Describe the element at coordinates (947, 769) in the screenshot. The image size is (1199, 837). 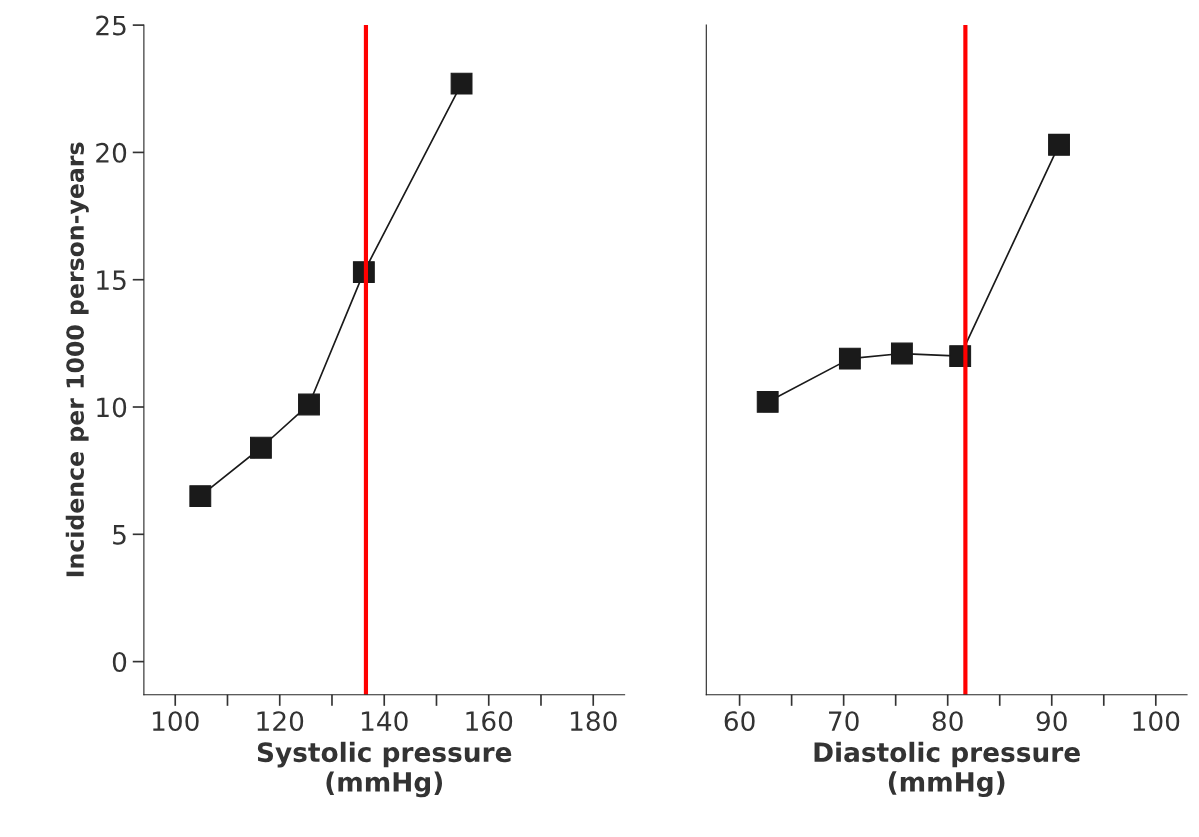
I see `x-axis-title: Diastolic pressure (mmHg)` at that location.